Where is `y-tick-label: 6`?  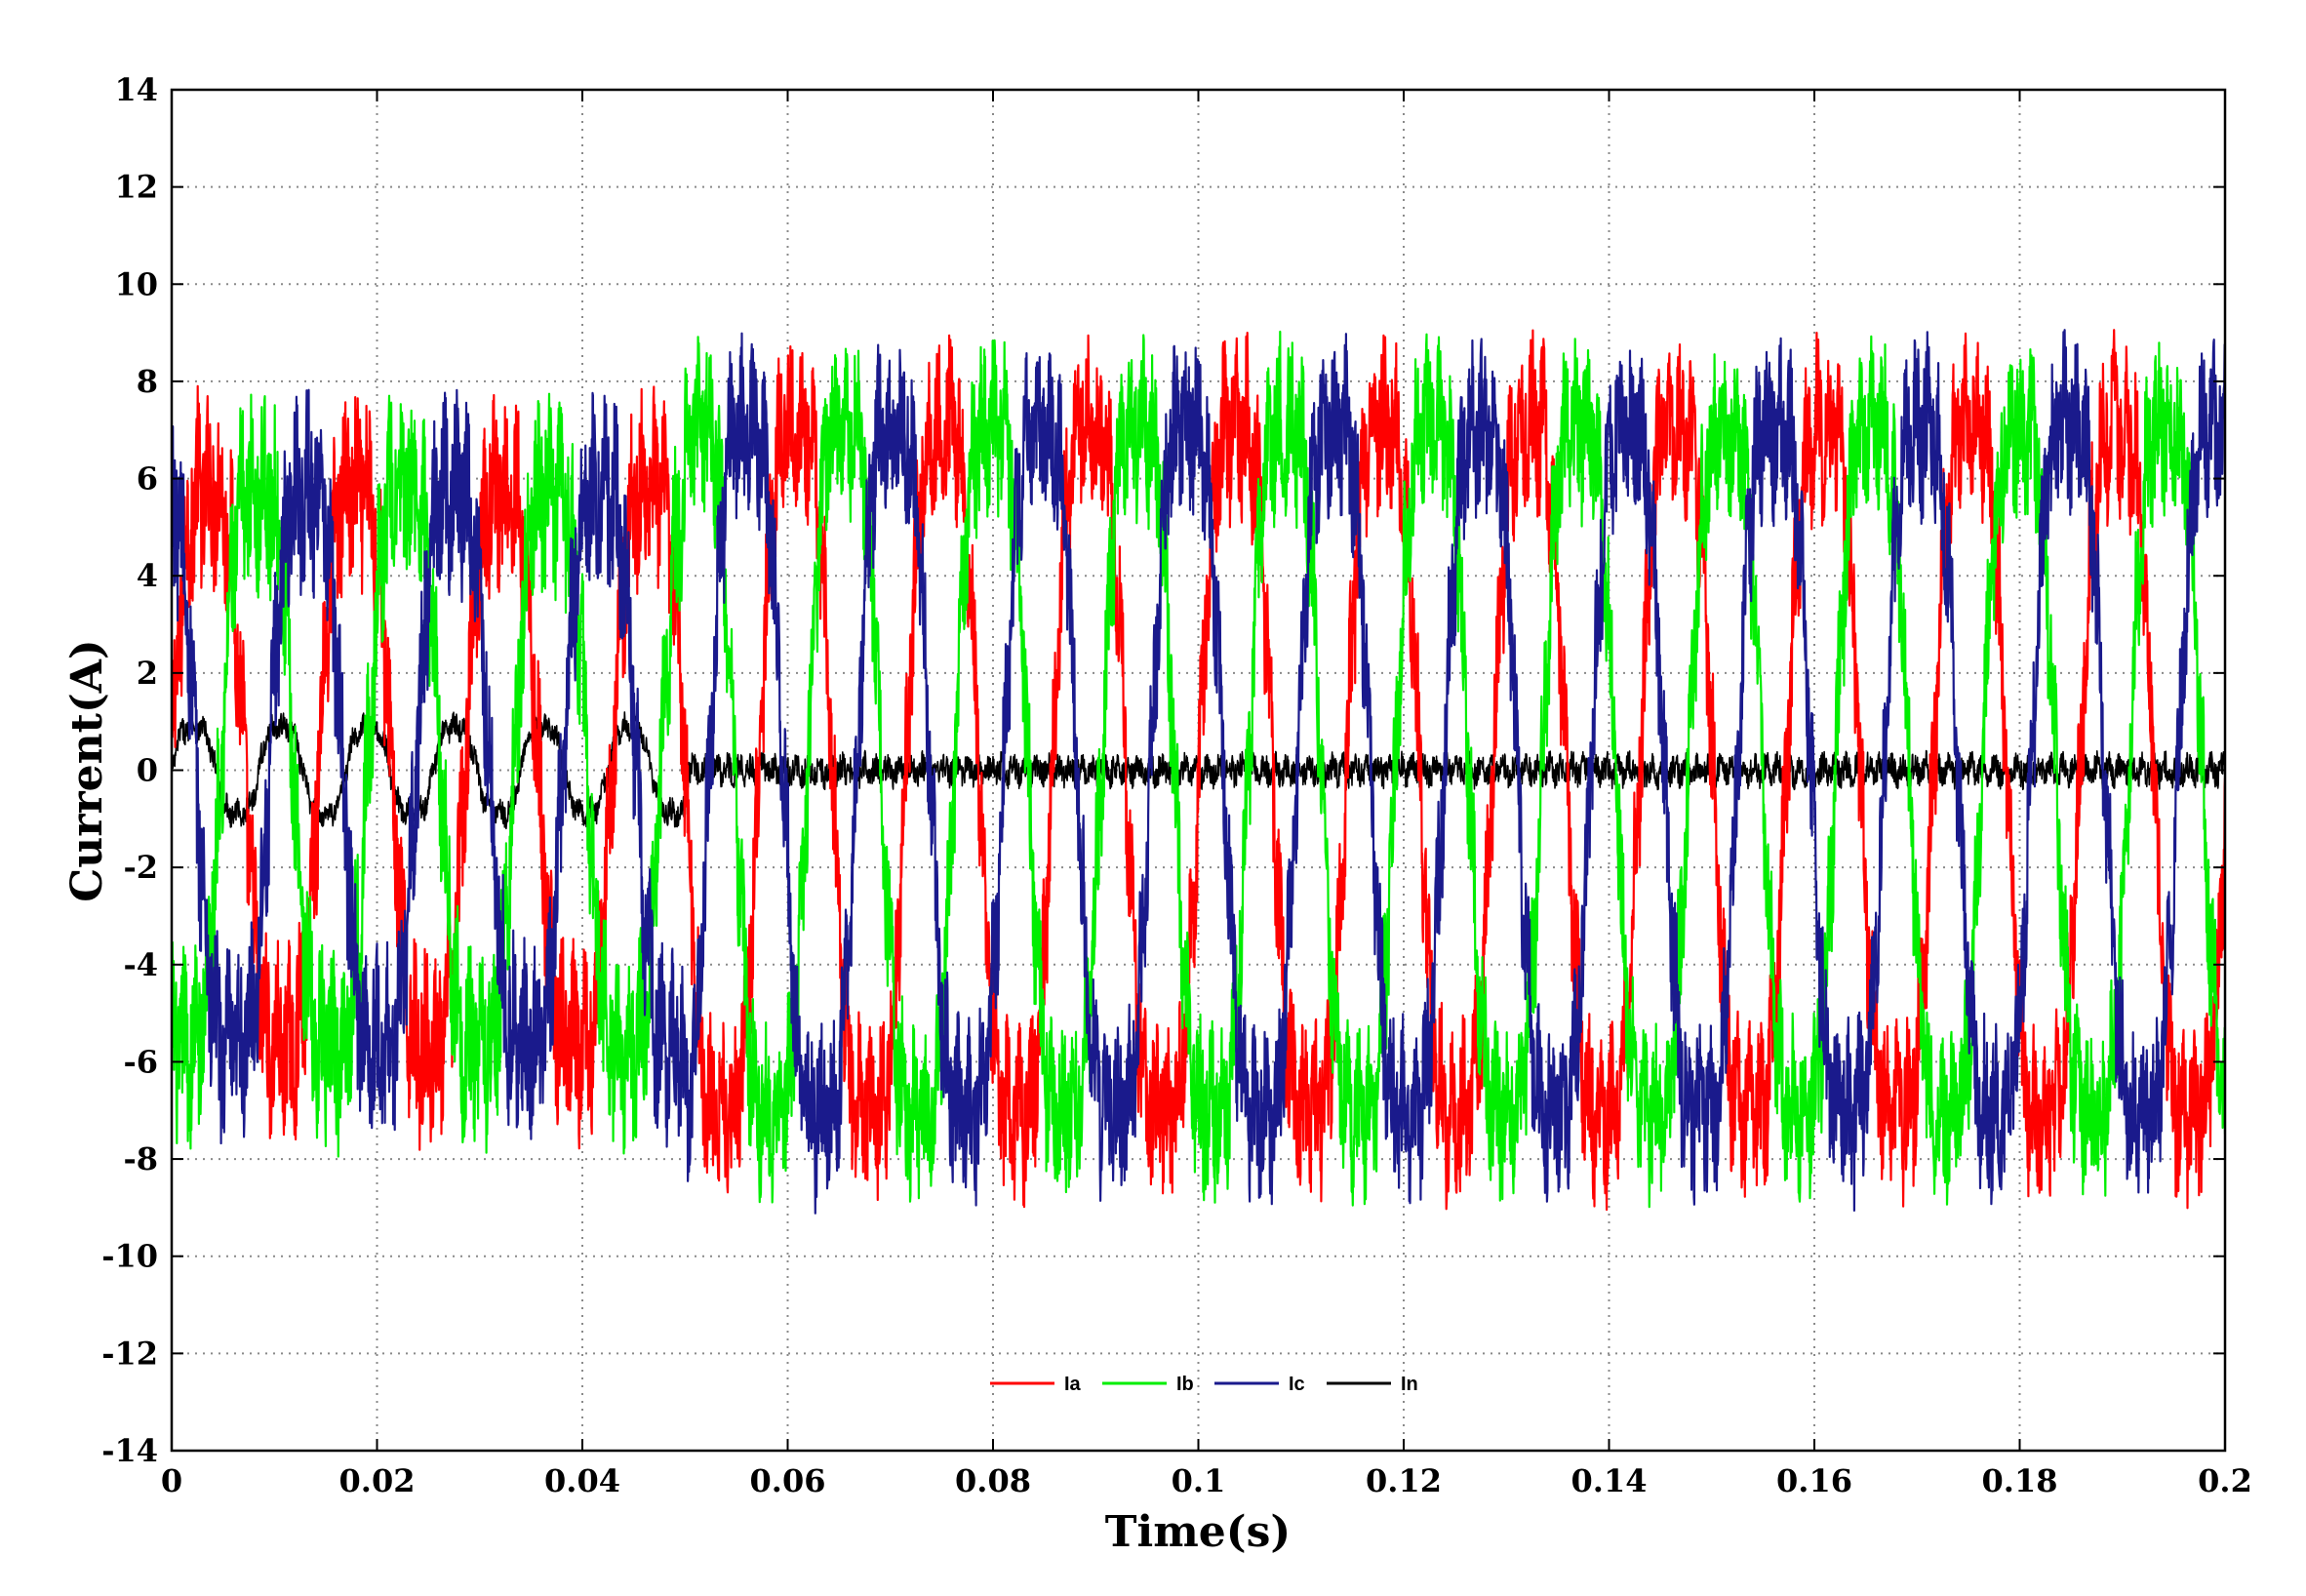
y-tick-label: 6 is located at coordinates (147, 479).